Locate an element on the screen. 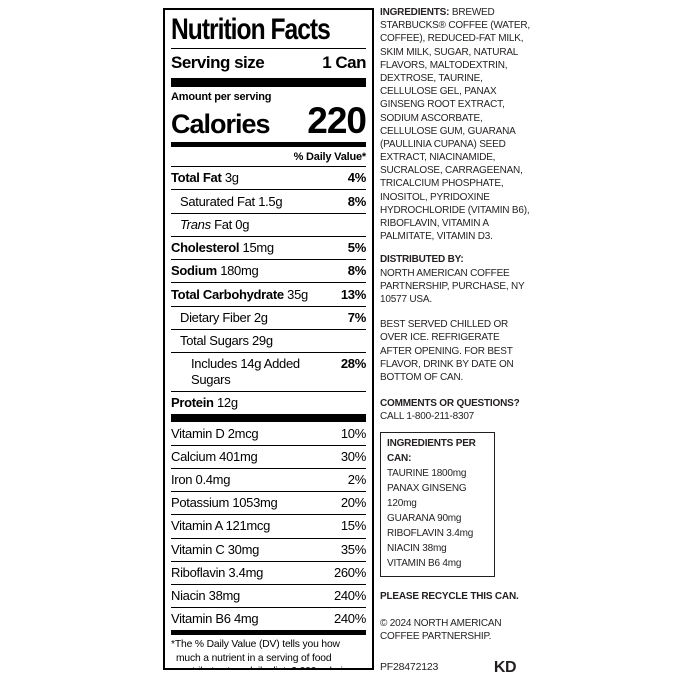 The image size is (679, 679). nutrient-row: Protein 12g is located at coordinates (268, 402).